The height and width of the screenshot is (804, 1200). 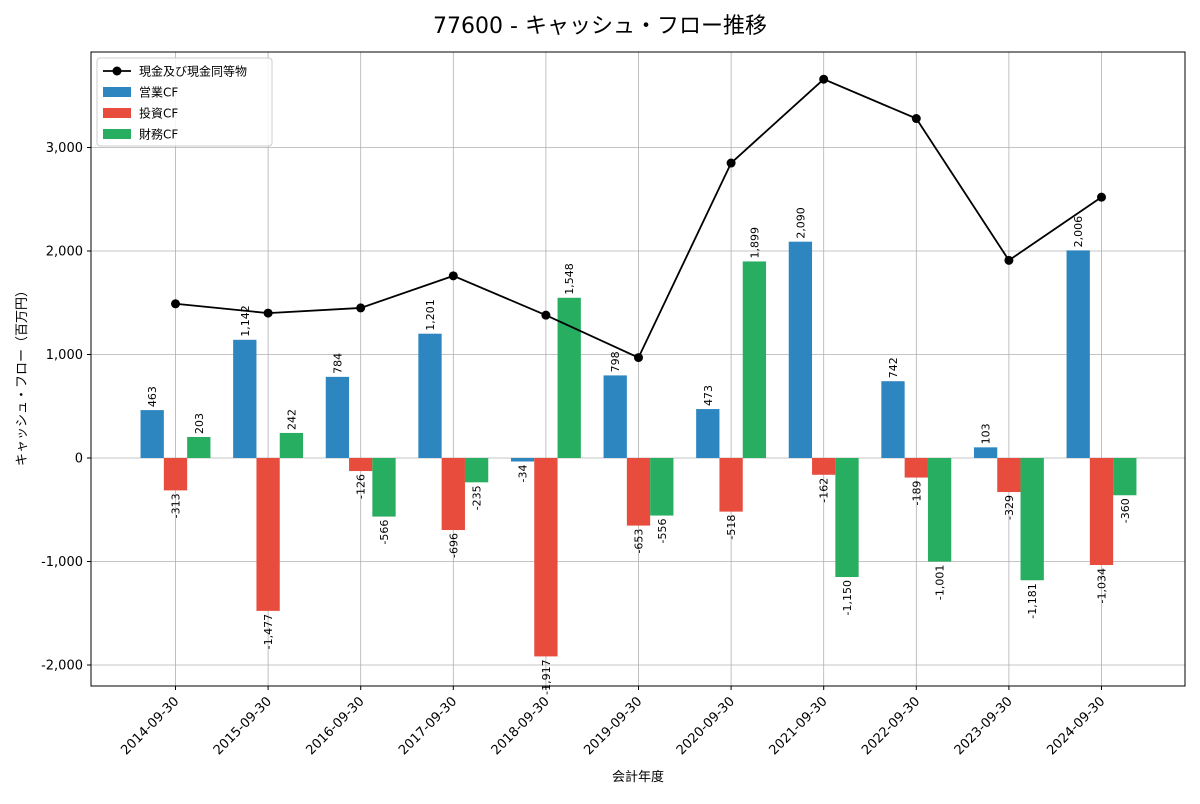 I want to click on chart-title: 77600 - キャッシュ・フロー推移, so click(x=600, y=26).